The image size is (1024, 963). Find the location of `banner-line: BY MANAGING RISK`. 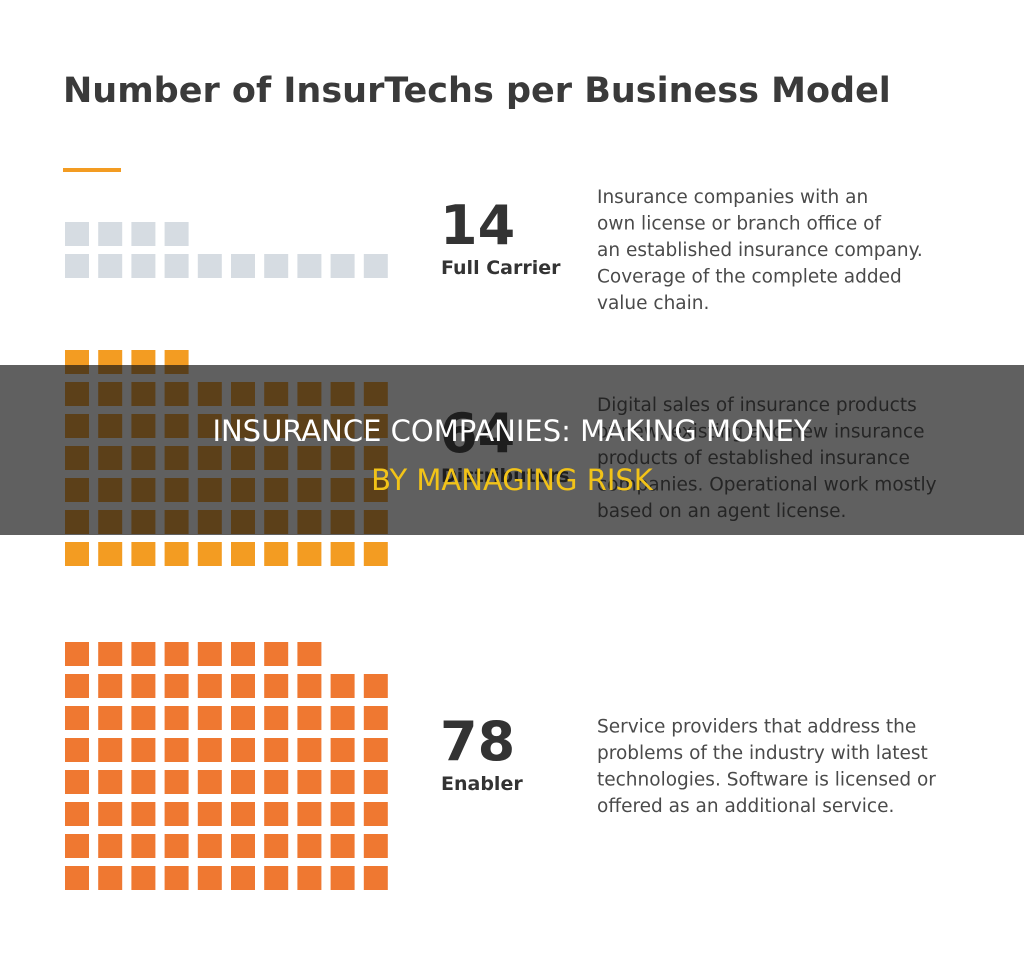

banner-line: BY MANAGING RISK is located at coordinates (512, 480).